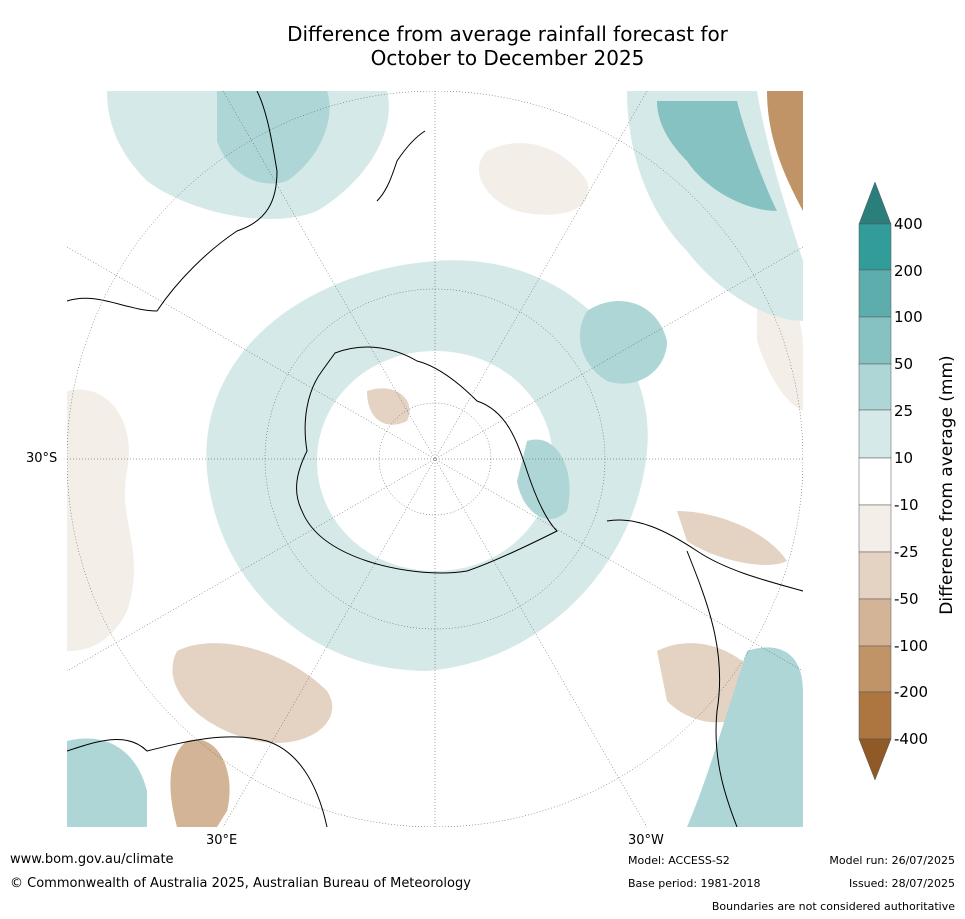 Image resolution: width=965 pixels, height=919 pixels. Describe the element at coordinates (623, 342) in the screenshot. I see `wet-region-east-pacific` at that location.